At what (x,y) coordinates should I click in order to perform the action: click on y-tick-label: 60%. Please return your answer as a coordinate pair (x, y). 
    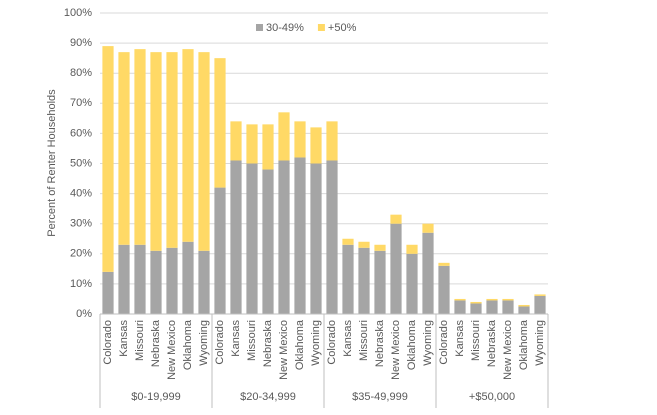
    Looking at the image, I should click on (81, 133).